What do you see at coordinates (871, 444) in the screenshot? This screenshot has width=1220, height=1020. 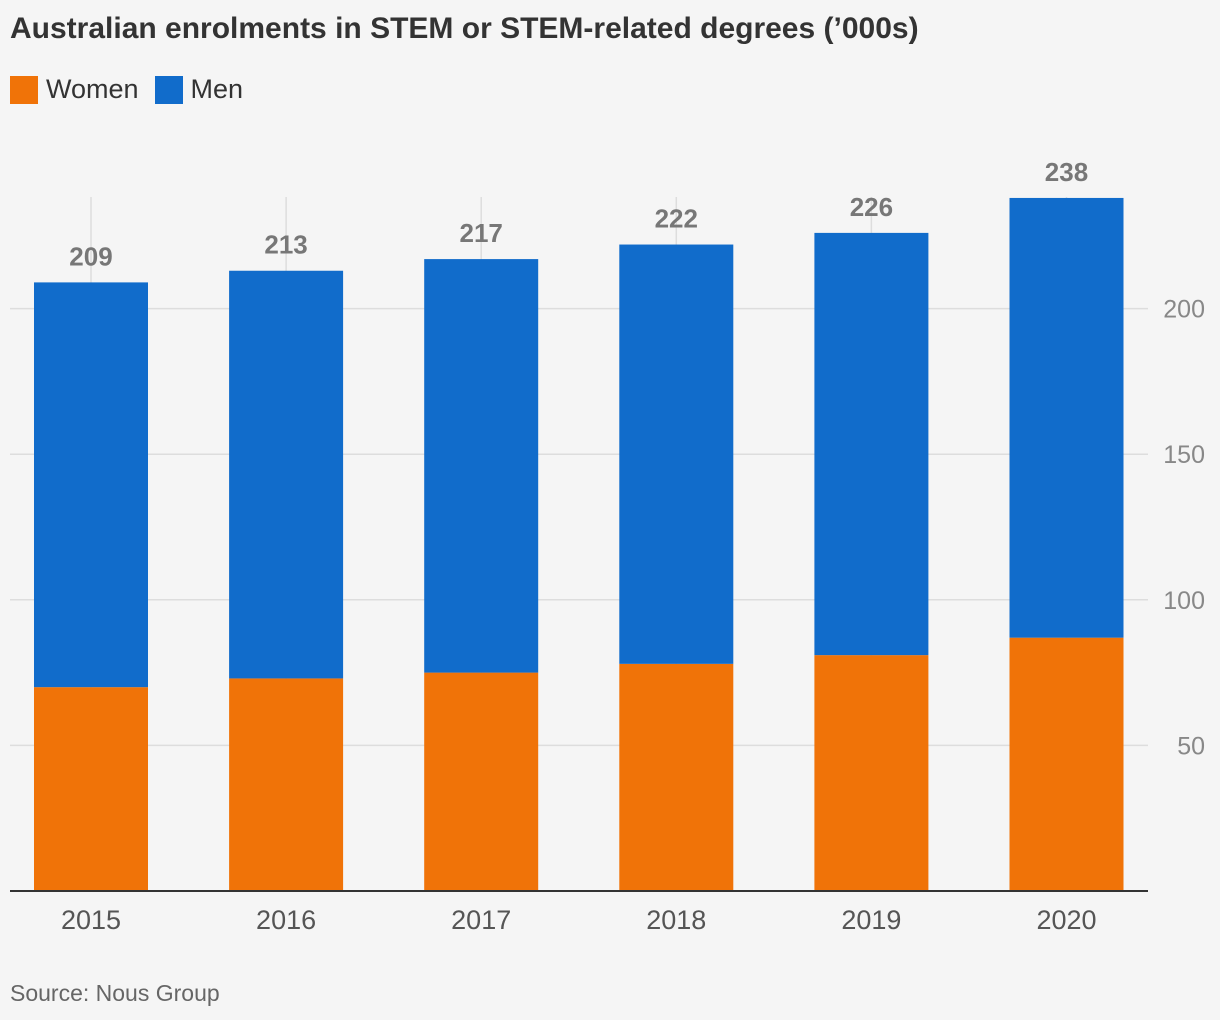 I see `bar-men-2019` at bounding box center [871, 444].